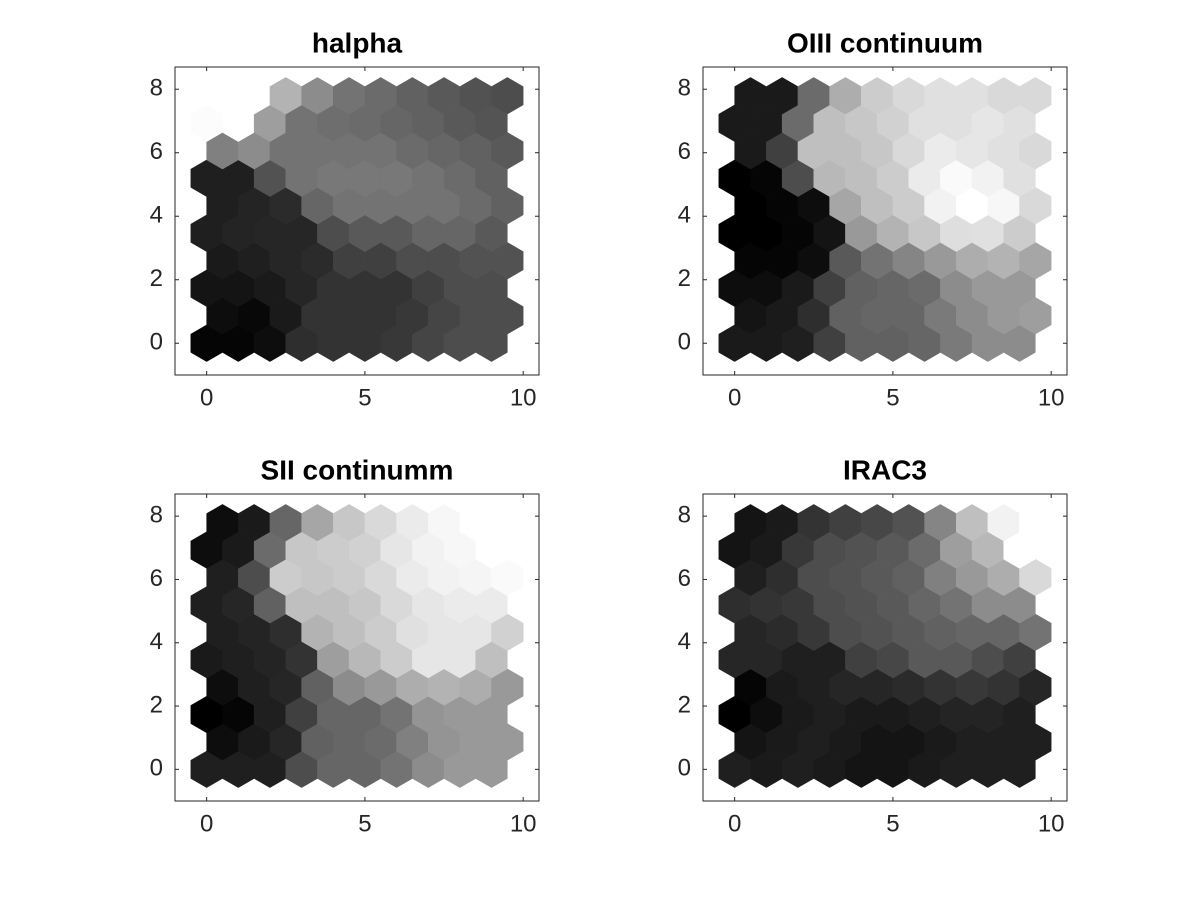 The image size is (1200, 900). I want to click on chart-title: IRAC3, so click(885, 469).